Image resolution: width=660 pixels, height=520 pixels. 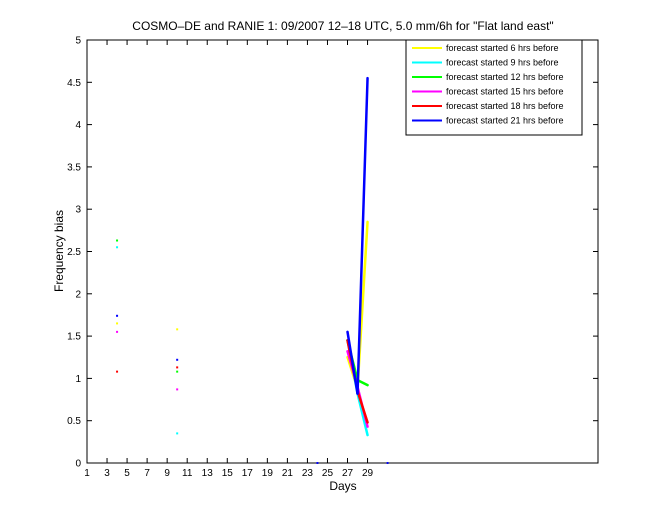 I want to click on legend-box, so click(x=494, y=87).